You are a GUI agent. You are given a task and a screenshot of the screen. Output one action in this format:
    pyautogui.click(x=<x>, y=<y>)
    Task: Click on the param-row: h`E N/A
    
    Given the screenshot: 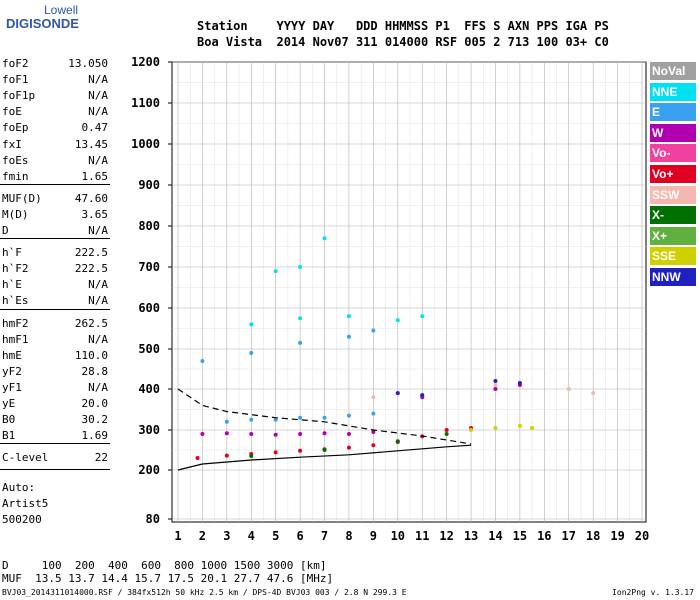 What is the action you would take?
    pyautogui.click(x=55, y=285)
    